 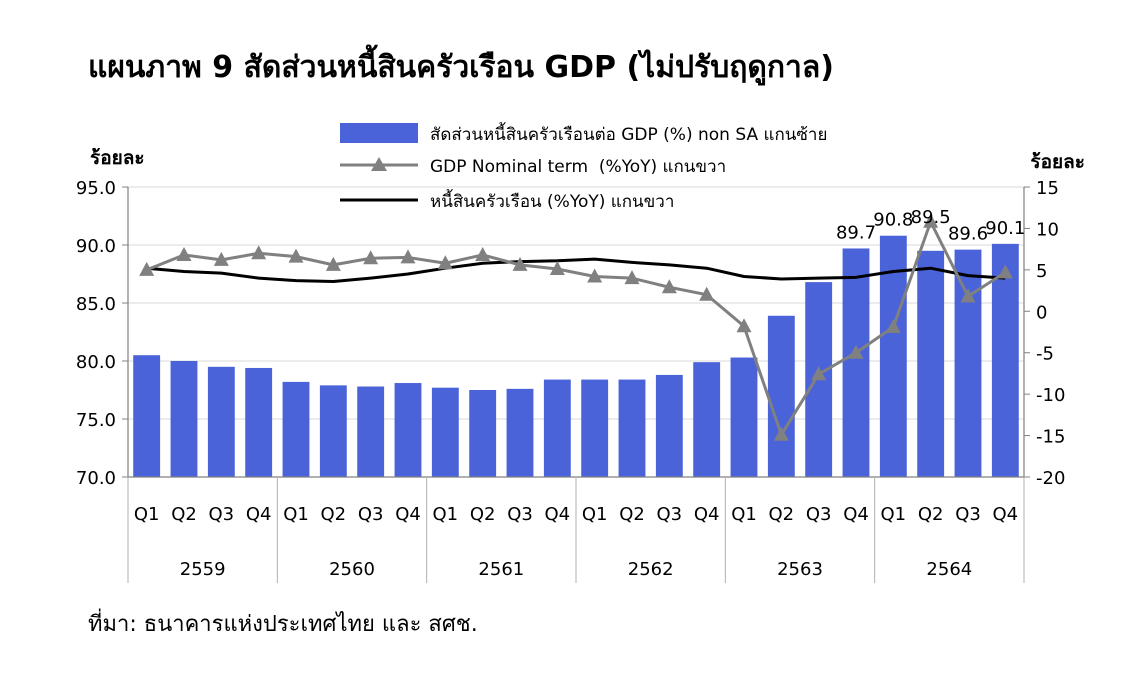 I want to click on left-tick-label: 75.0, so click(x=96, y=420).